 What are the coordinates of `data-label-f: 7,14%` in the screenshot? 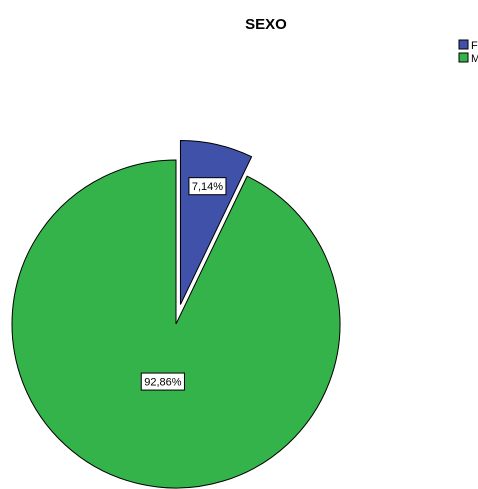 It's located at (207, 187).